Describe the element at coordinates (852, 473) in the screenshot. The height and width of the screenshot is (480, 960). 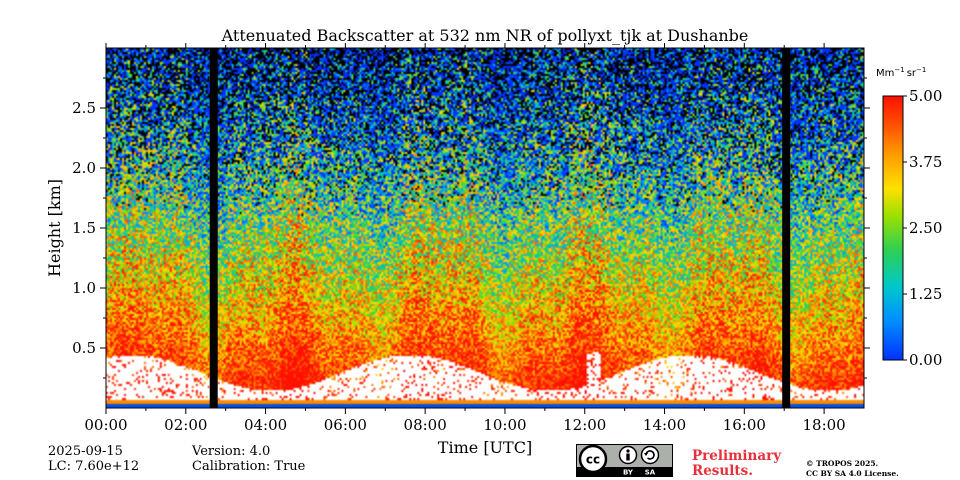
I see `copyright-line-2: CC BY SA 4.0 License.` at that location.